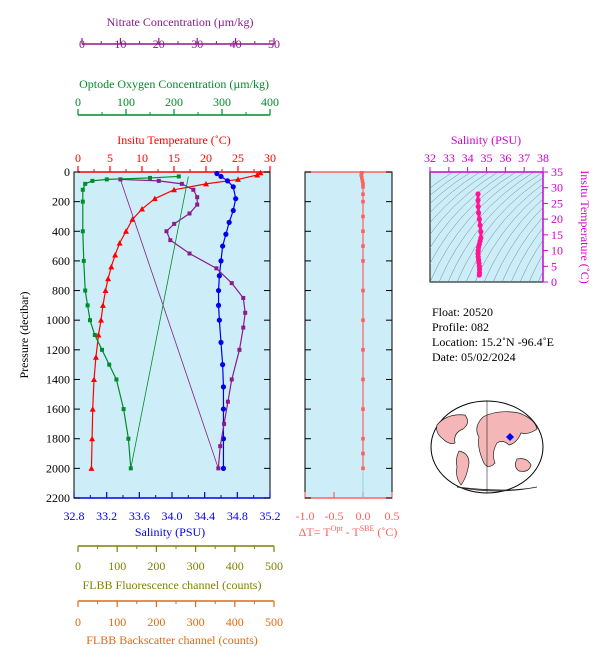  What do you see at coordinates (58, 498) in the screenshot?
I see `pressure-axis-tick-label: 2200` at bounding box center [58, 498].